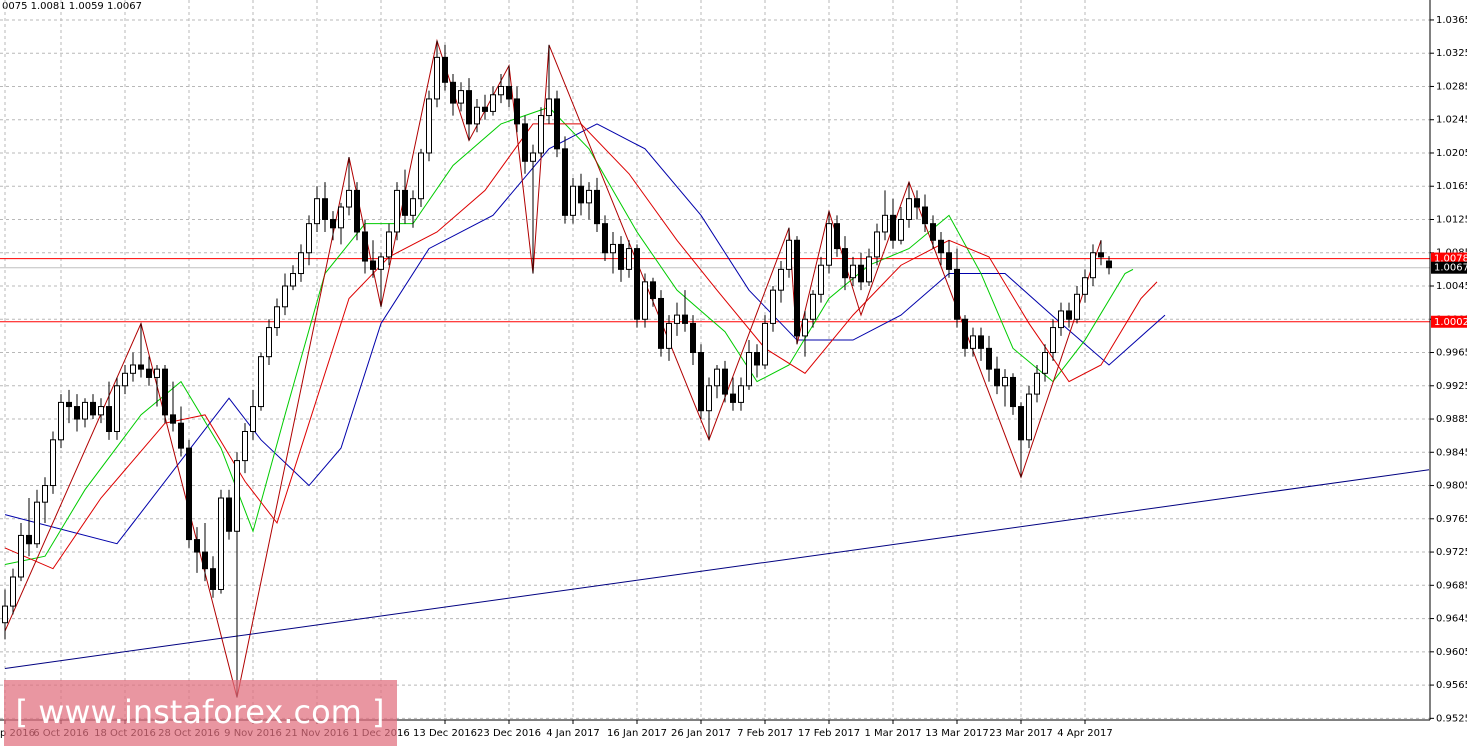 This screenshot has height=749, width=1467. Describe the element at coordinates (1084, 733) in the screenshot. I see `x-tick-label: 4 Apr 2017` at that location.